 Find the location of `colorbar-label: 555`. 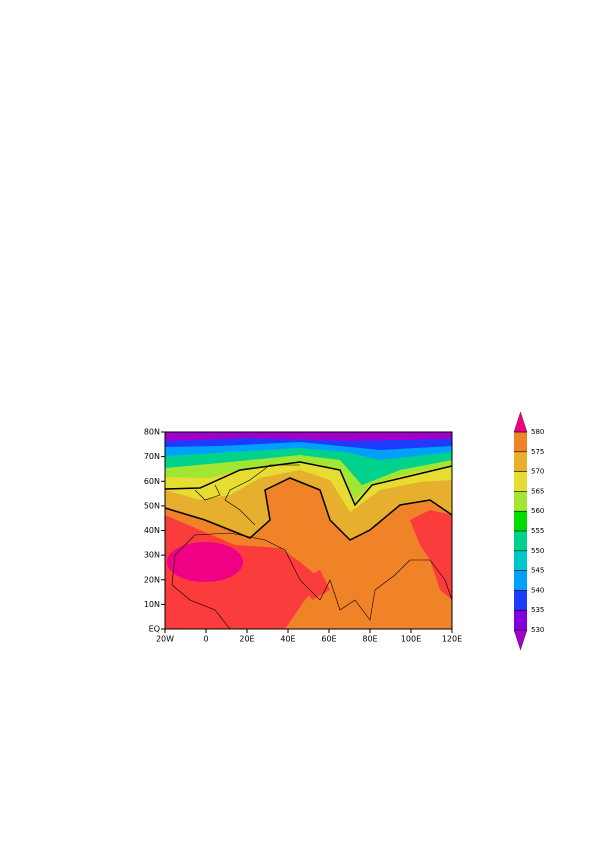

colorbar-label: 555 is located at coordinates (537, 531).